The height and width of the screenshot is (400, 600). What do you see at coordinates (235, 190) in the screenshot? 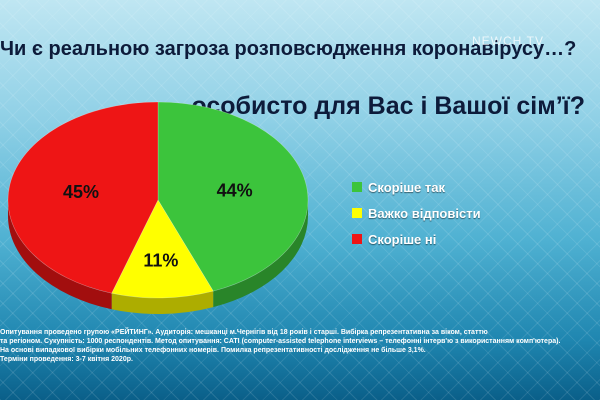
I see `pie-label-yes: 44%` at bounding box center [235, 190].